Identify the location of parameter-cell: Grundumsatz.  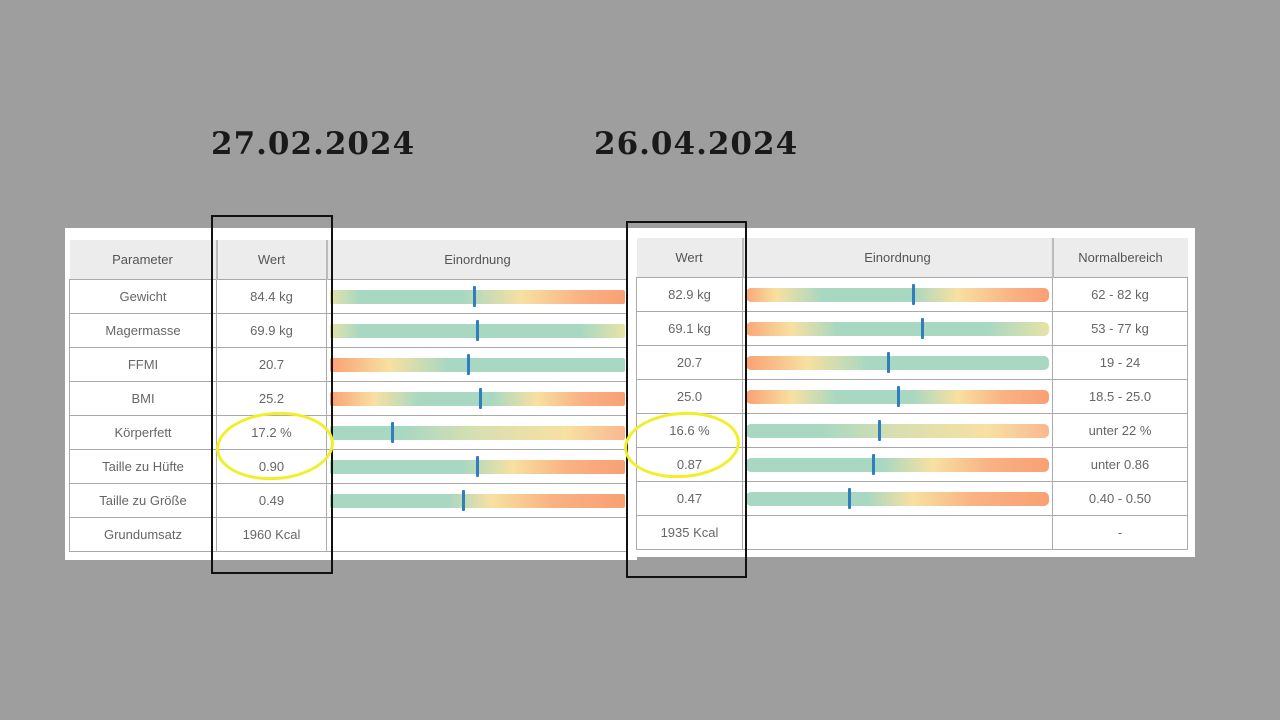
(143, 534).